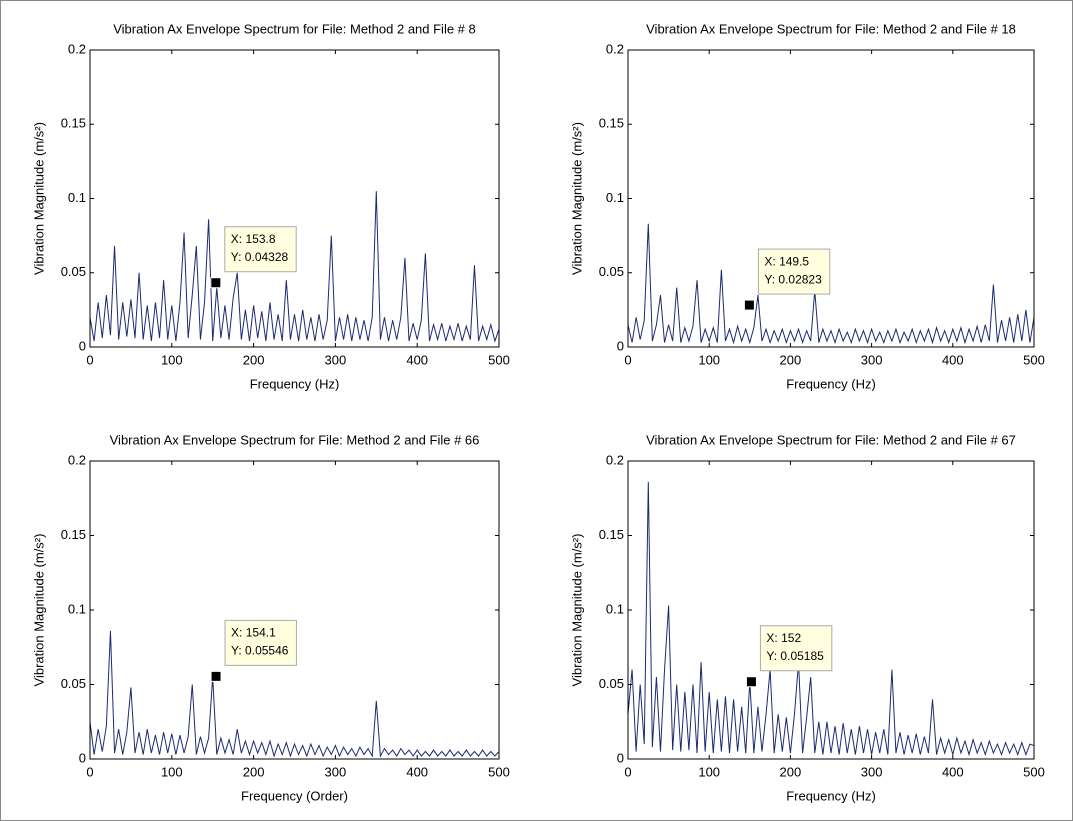 The height and width of the screenshot is (821, 1073). What do you see at coordinates (786, 261) in the screenshot?
I see `datatip-x-label: X: 149.5` at bounding box center [786, 261].